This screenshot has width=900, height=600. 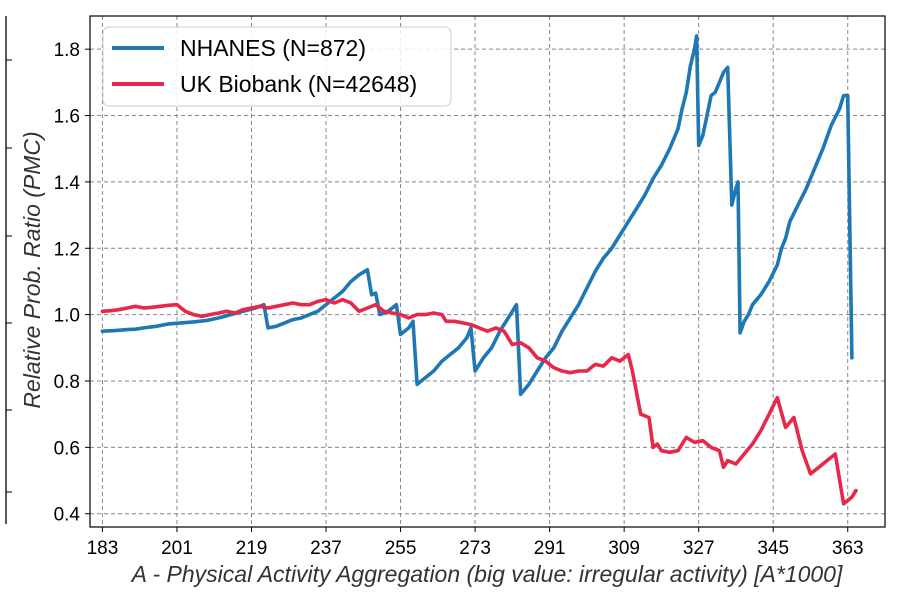 I want to click on legend-label-nhanes: NHANES (N=872), so click(x=273, y=48).